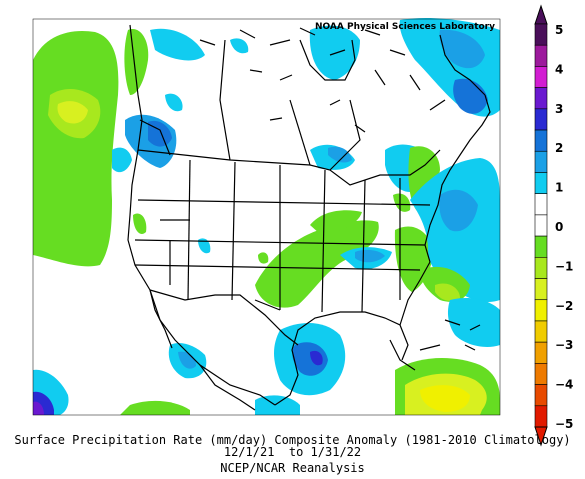 The height and width of the screenshot is (479, 585). What do you see at coordinates (564, 385) in the screenshot?
I see `colorbar-tick-label: −4` at bounding box center [564, 385].